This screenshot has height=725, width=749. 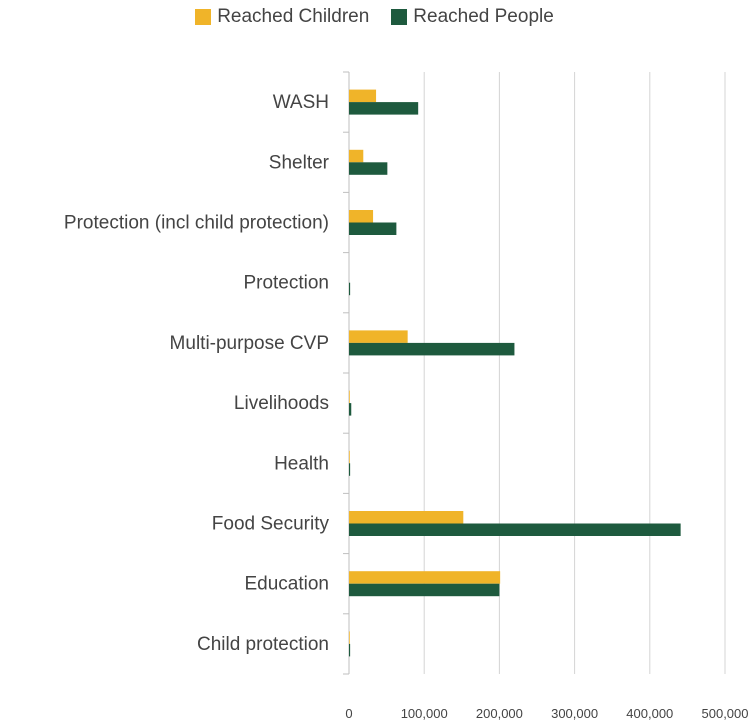 What do you see at coordinates (301, 463) in the screenshot?
I see `category-label: Health` at bounding box center [301, 463].